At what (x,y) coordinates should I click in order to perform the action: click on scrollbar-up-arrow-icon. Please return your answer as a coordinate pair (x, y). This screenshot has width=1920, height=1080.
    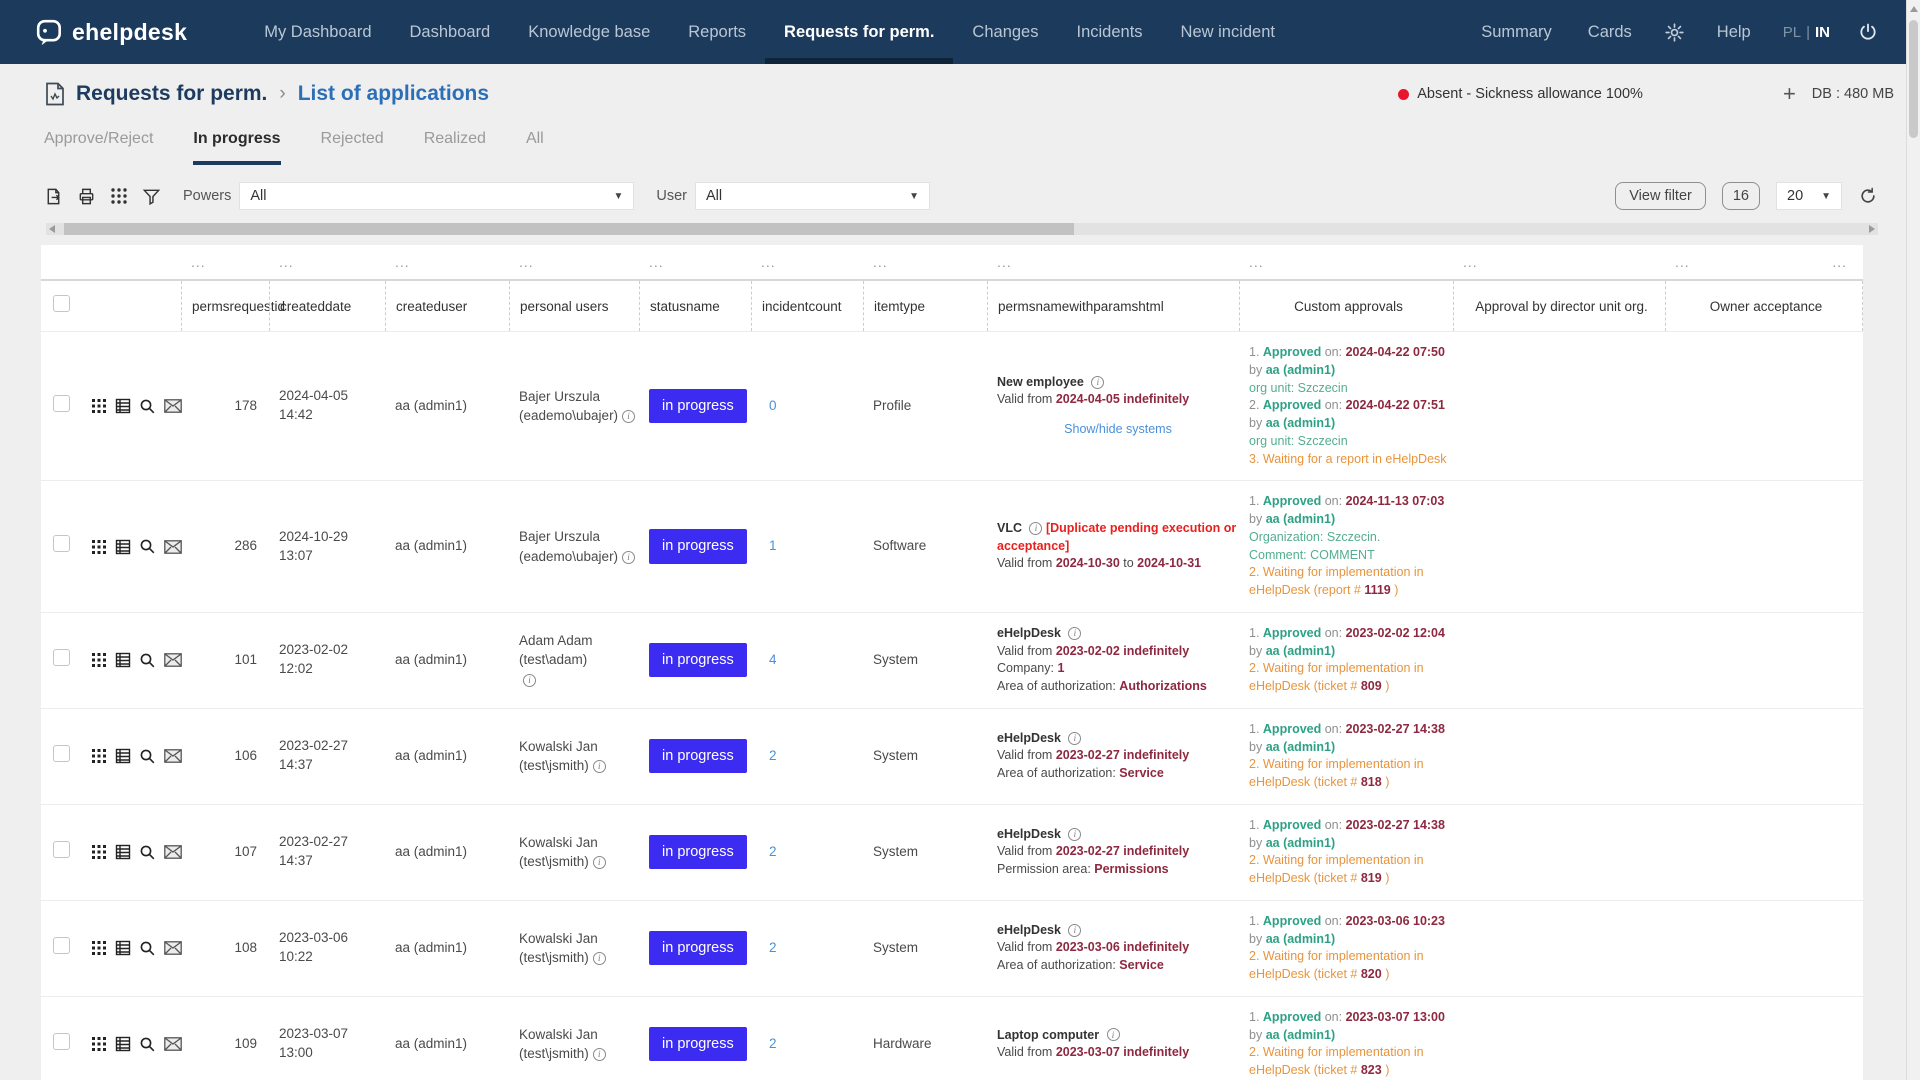
    Looking at the image, I should click on (1913, 9).